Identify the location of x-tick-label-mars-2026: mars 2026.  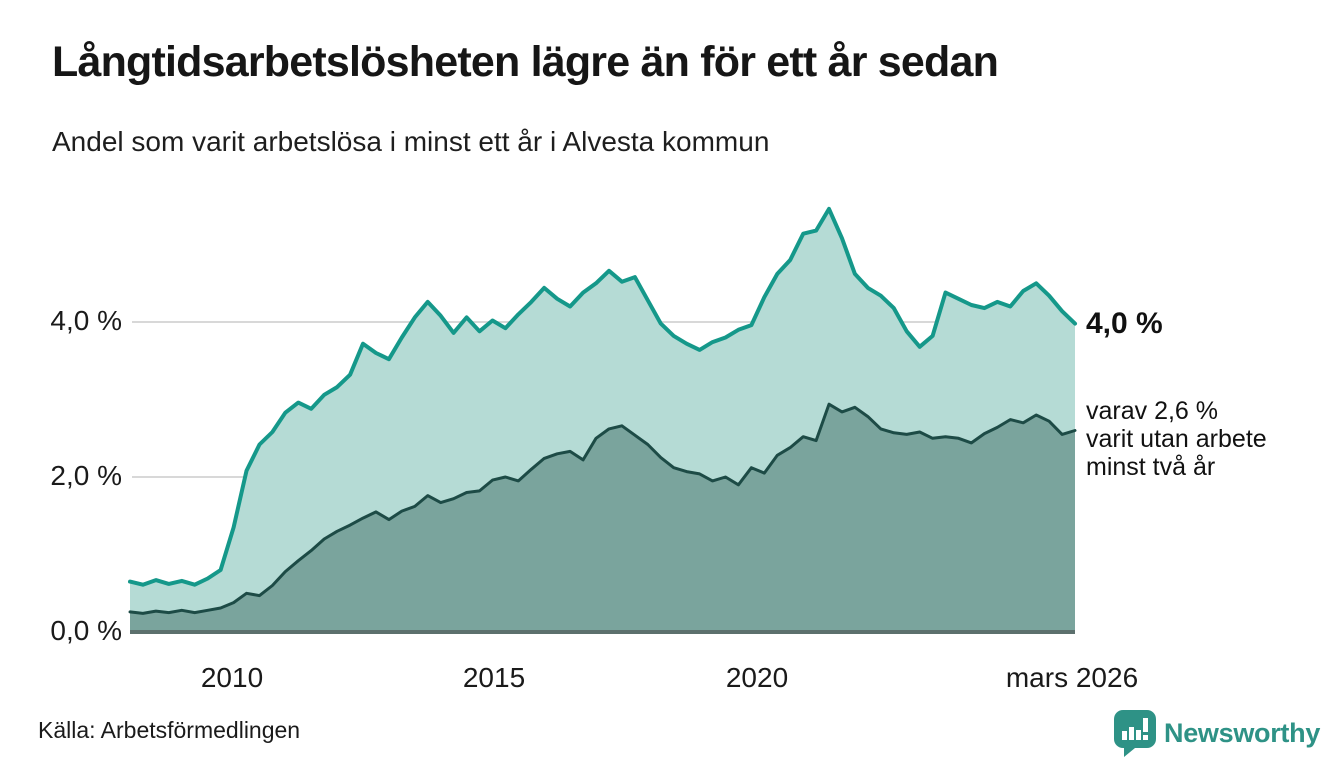
(1072, 677).